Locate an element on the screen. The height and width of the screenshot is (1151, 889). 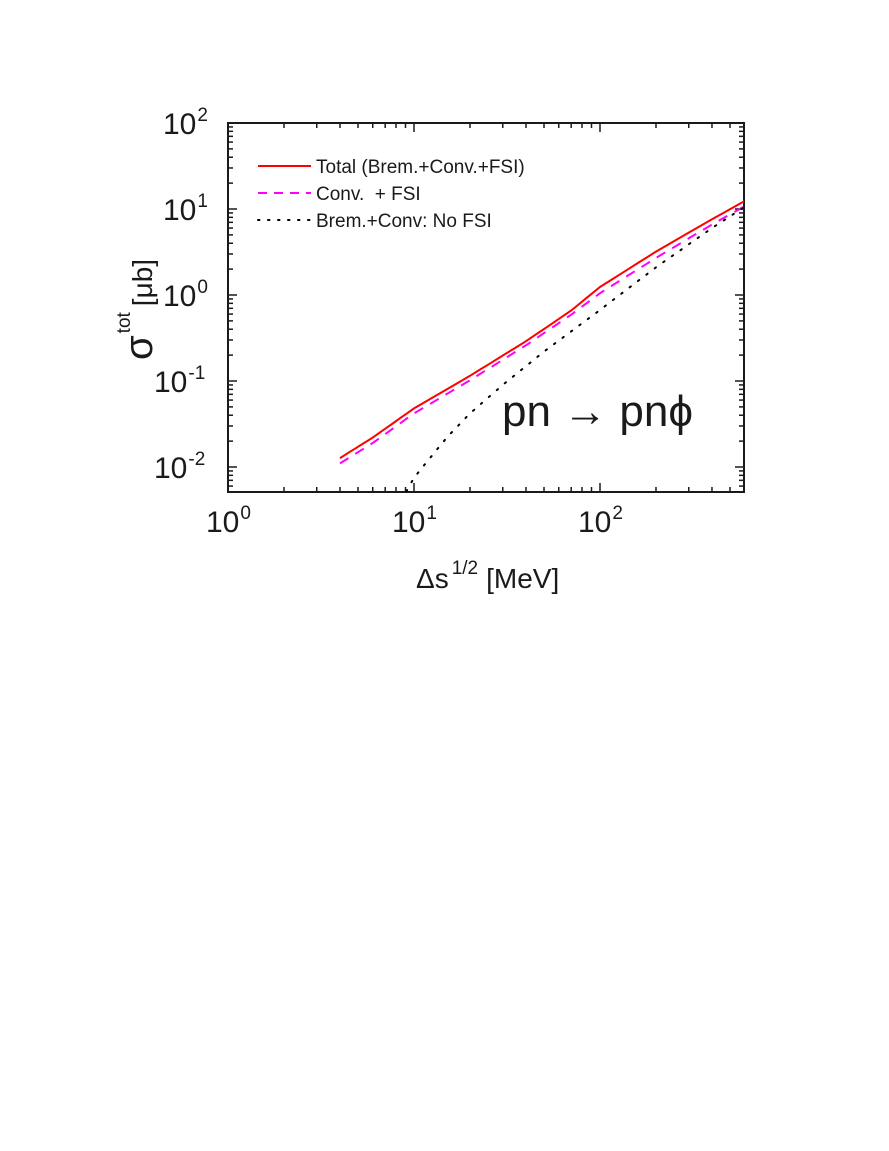
x-axis-label: Δs 1/2 [MeV] is located at coordinates (487, 576).